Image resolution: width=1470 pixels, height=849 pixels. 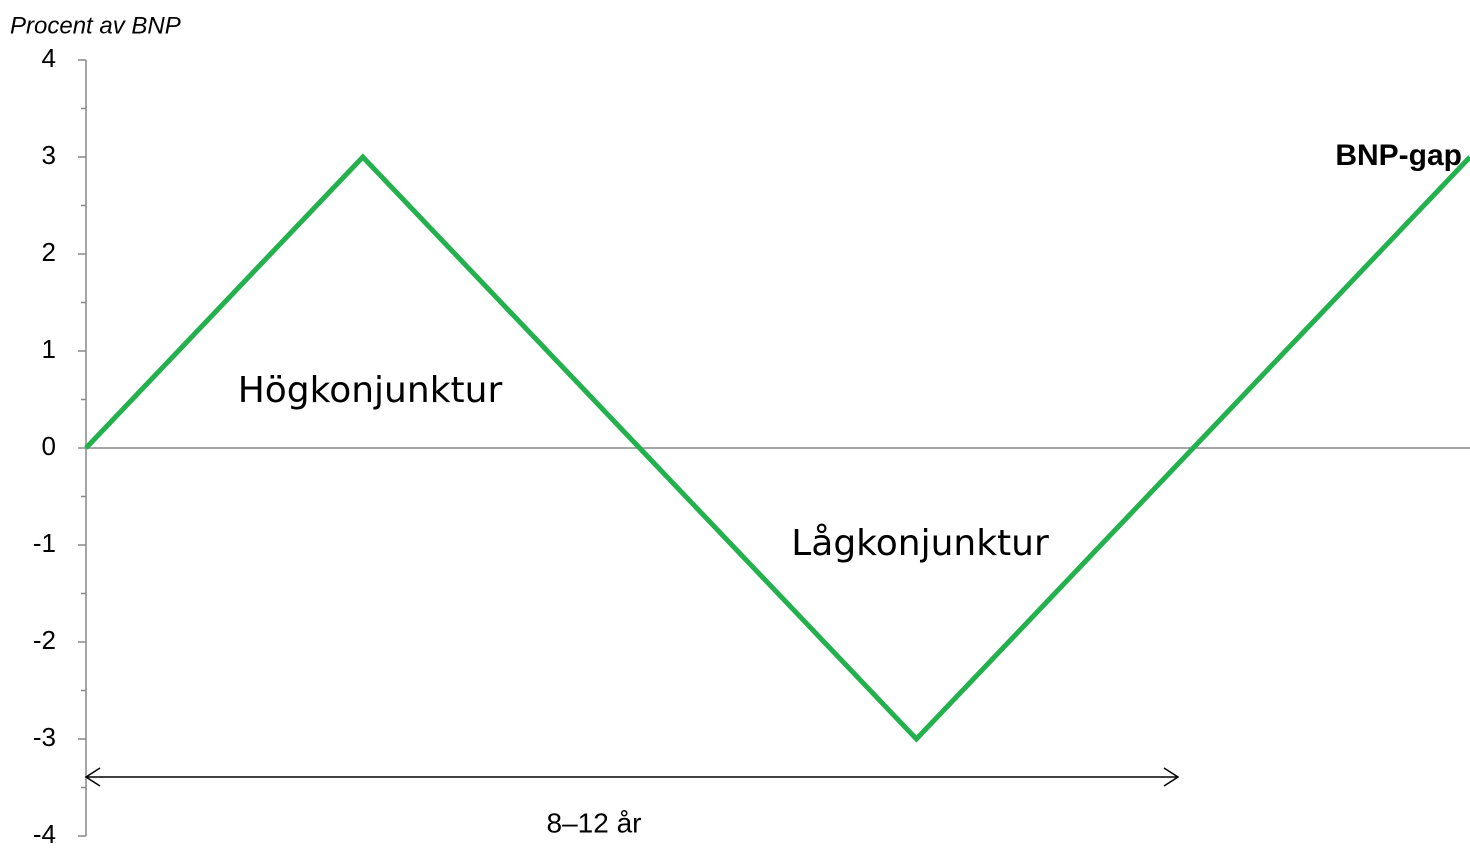 I want to click on y-axis-label: Procent av BNP, so click(x=95, y=25).